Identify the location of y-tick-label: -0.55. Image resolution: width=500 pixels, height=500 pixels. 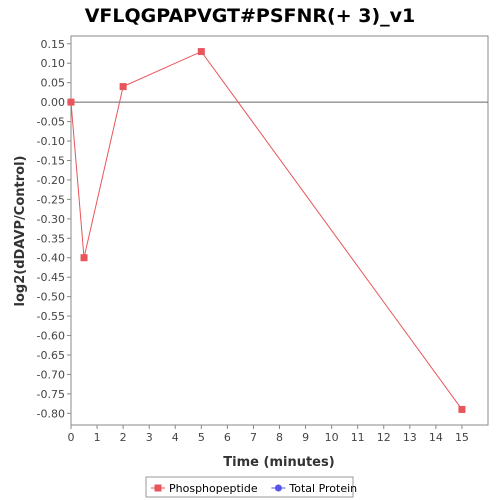
(51, 316).